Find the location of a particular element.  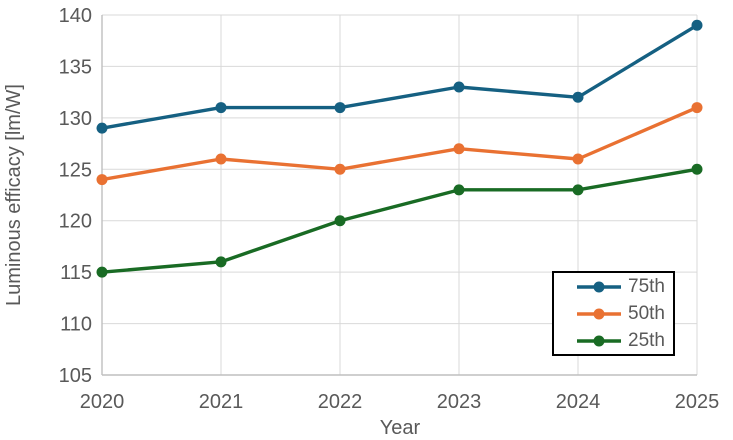

x-tick-label: 2023 is located at coordinates (459, 402).